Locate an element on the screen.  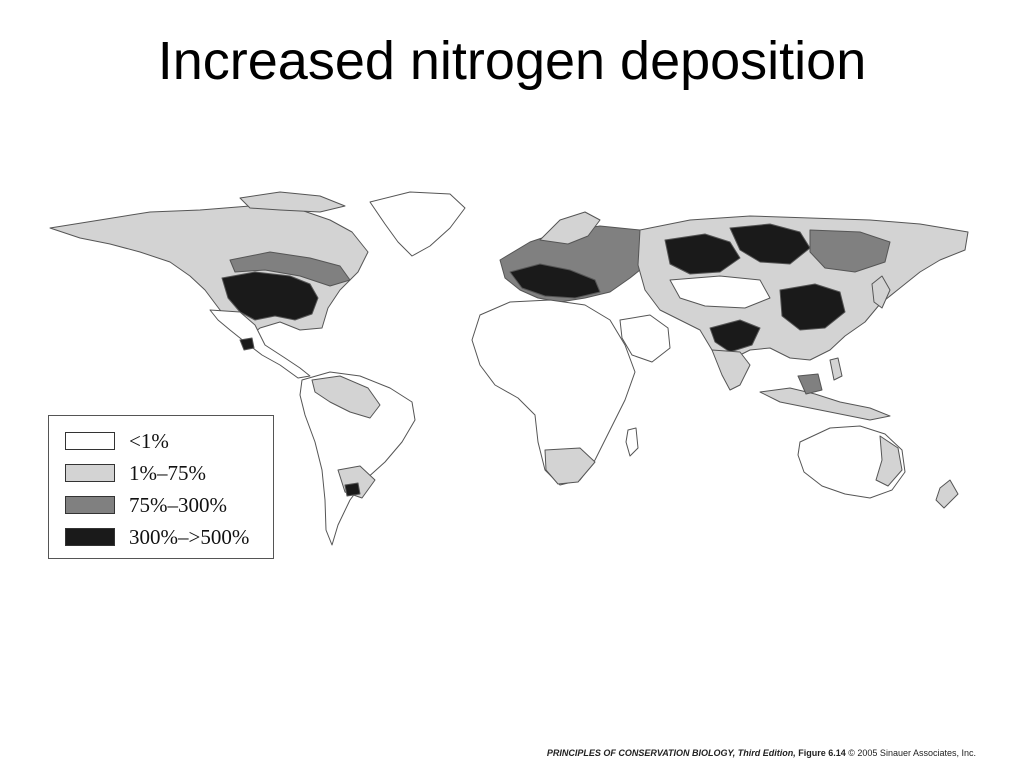
legend-item-300-500: 300%–>500% is located at coordinates (157, 536).